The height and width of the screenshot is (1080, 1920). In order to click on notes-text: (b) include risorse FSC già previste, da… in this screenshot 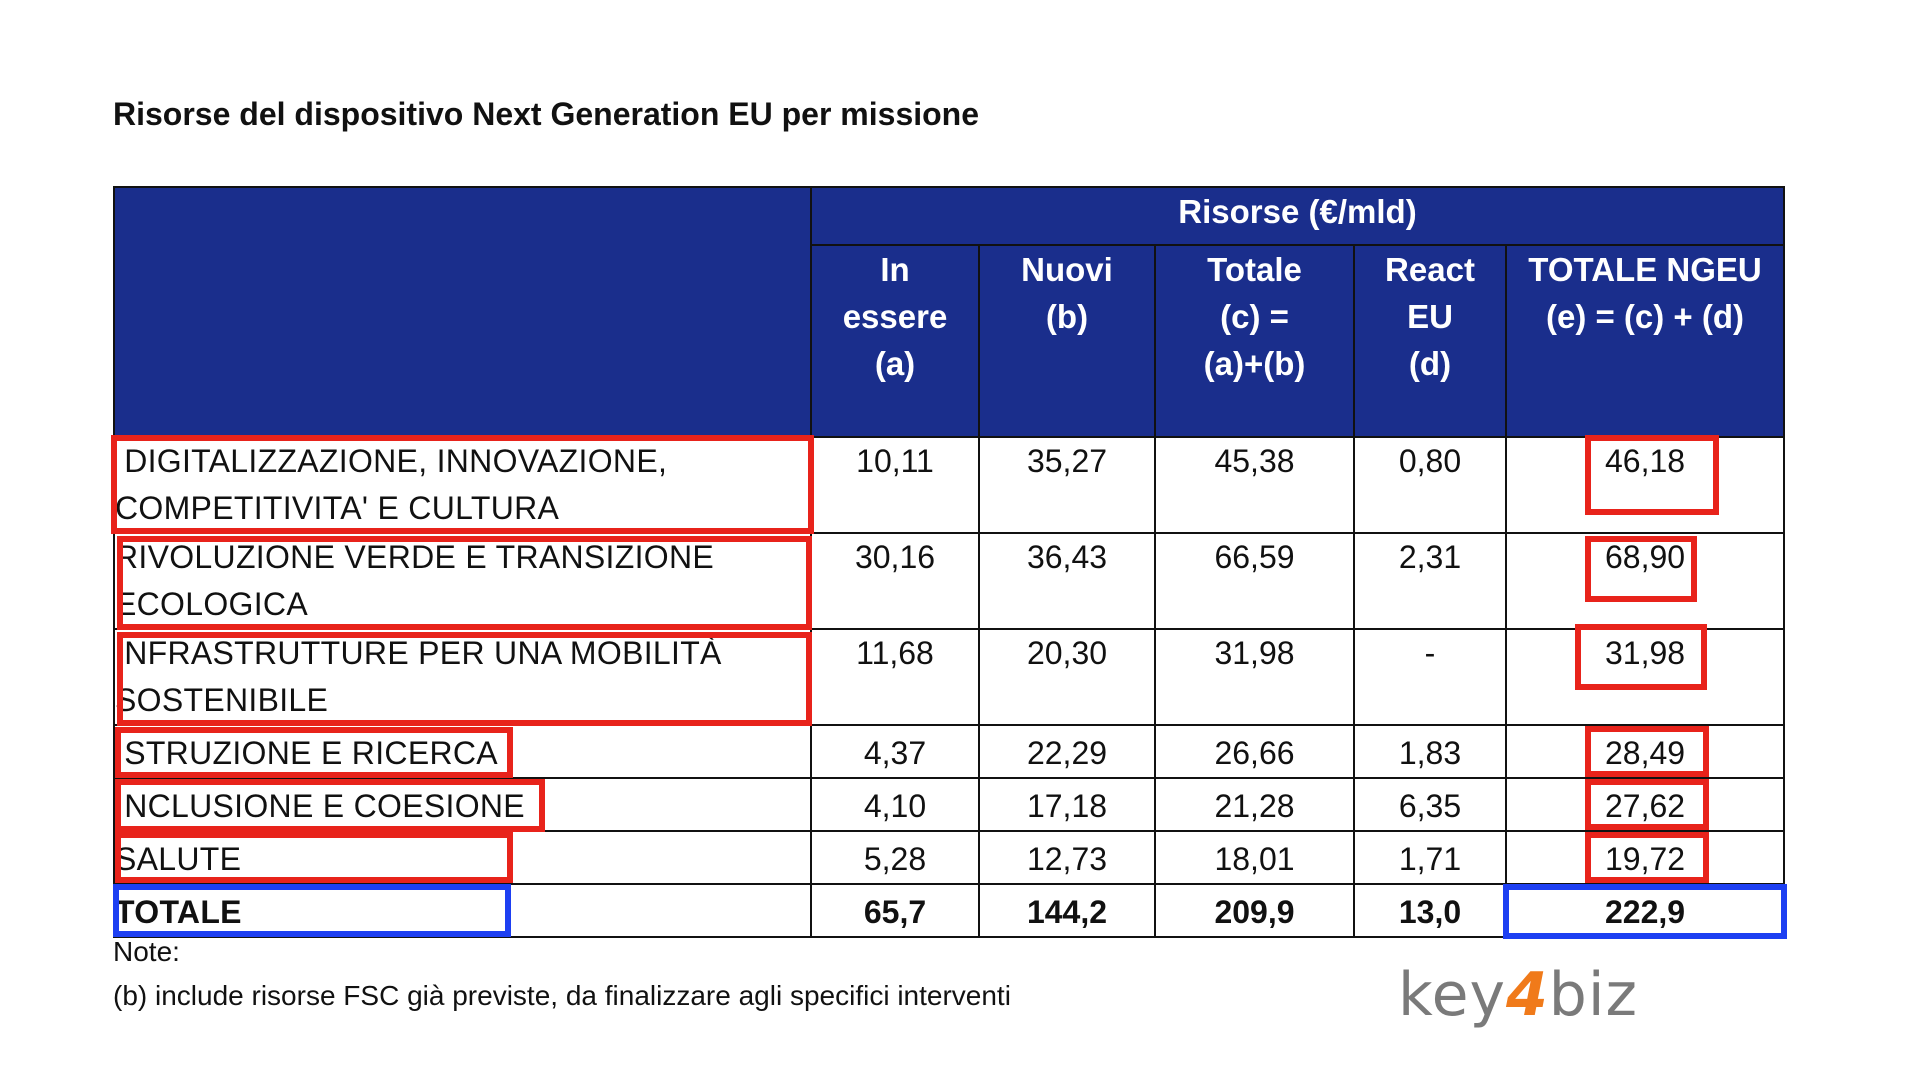, I will do `click(562, 995)`.